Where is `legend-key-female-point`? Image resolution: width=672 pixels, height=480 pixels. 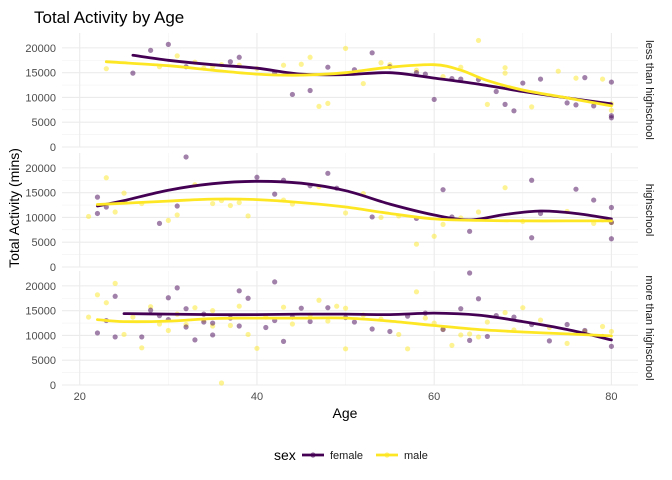
legend-key-female-point is located at coordinates (313, 455).